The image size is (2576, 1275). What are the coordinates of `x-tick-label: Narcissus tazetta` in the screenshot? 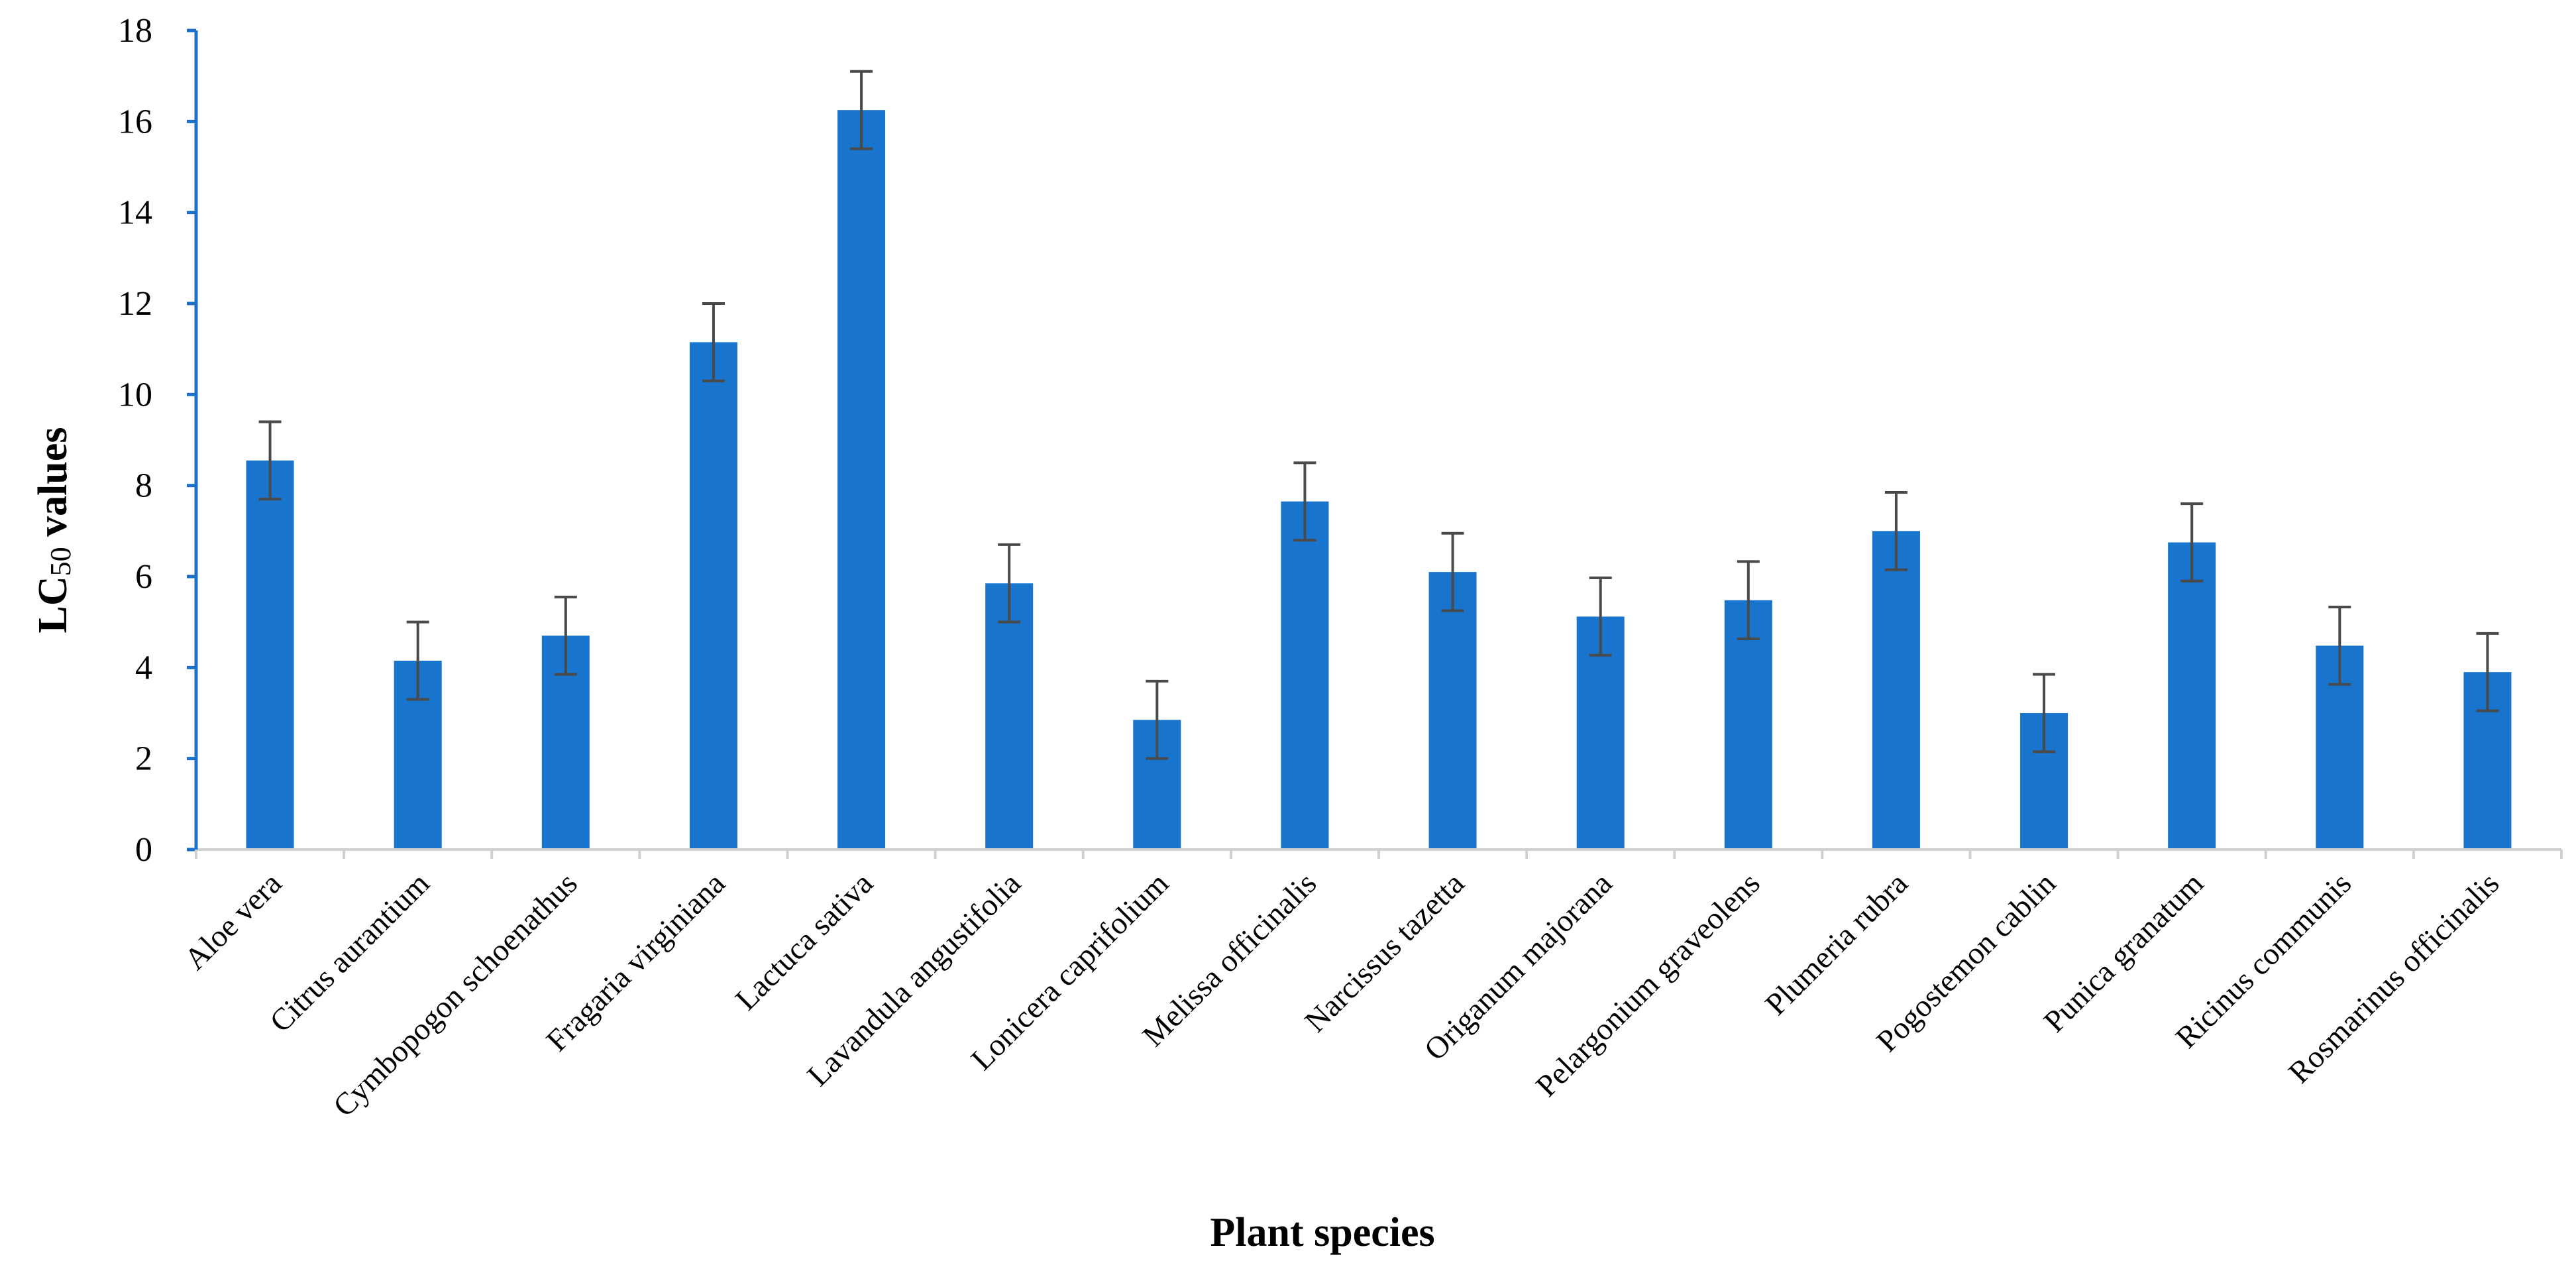 It's located at (1384, 952).